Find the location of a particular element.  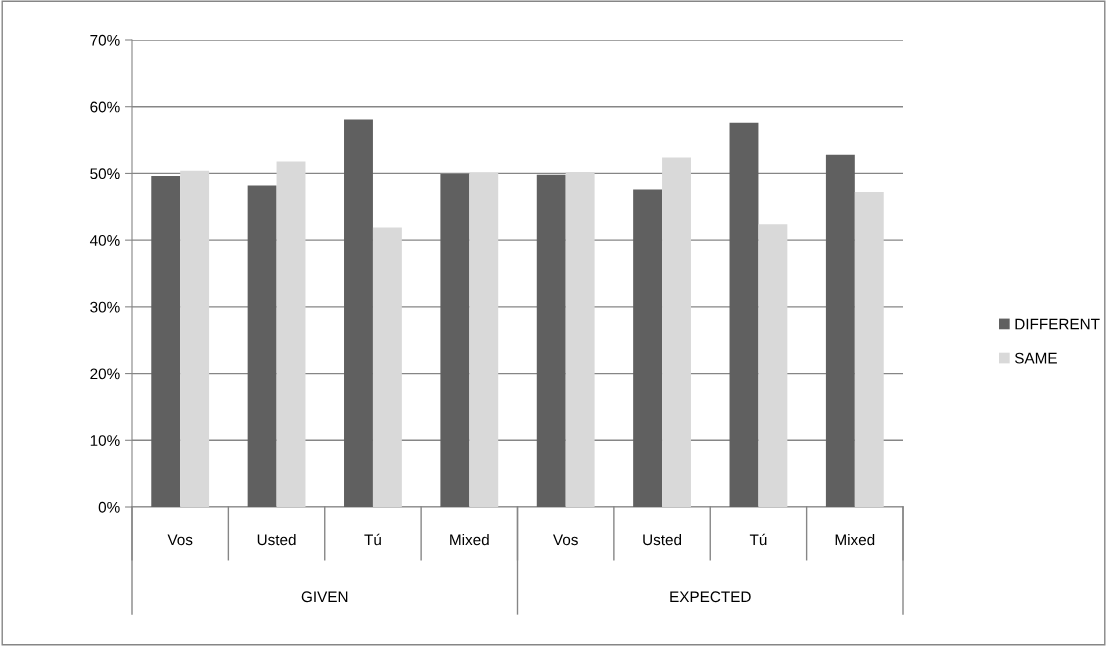

y-tick-label: 0% is located at coordinates (109, 507).